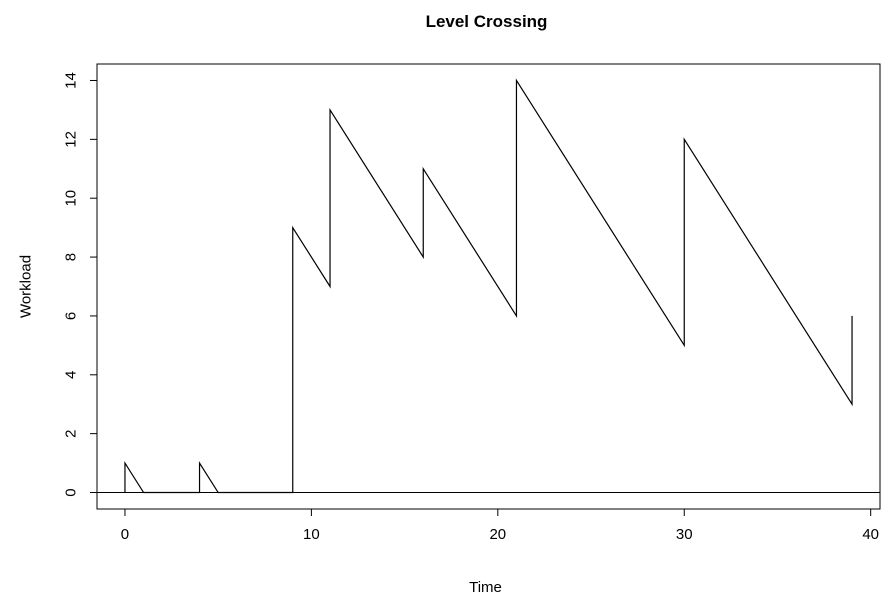  What do you see at coordinates (485, 587) in the screenshot?
I see `x-axis-label: Time` at bounding box center [485, 587].